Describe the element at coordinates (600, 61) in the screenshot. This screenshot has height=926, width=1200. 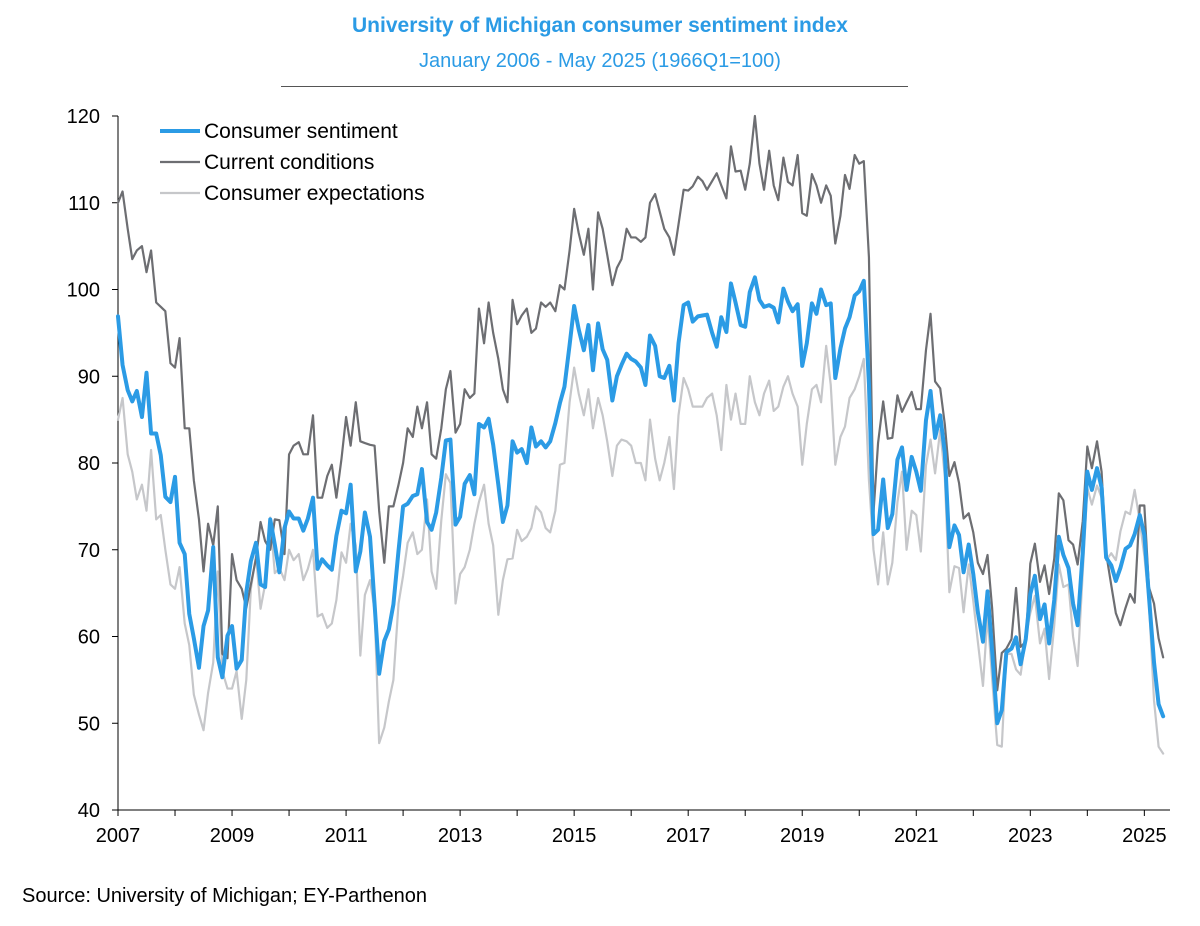
I see `chart-subtitle: January 2006 - May 2025 (1966Q1=100)` at that location.